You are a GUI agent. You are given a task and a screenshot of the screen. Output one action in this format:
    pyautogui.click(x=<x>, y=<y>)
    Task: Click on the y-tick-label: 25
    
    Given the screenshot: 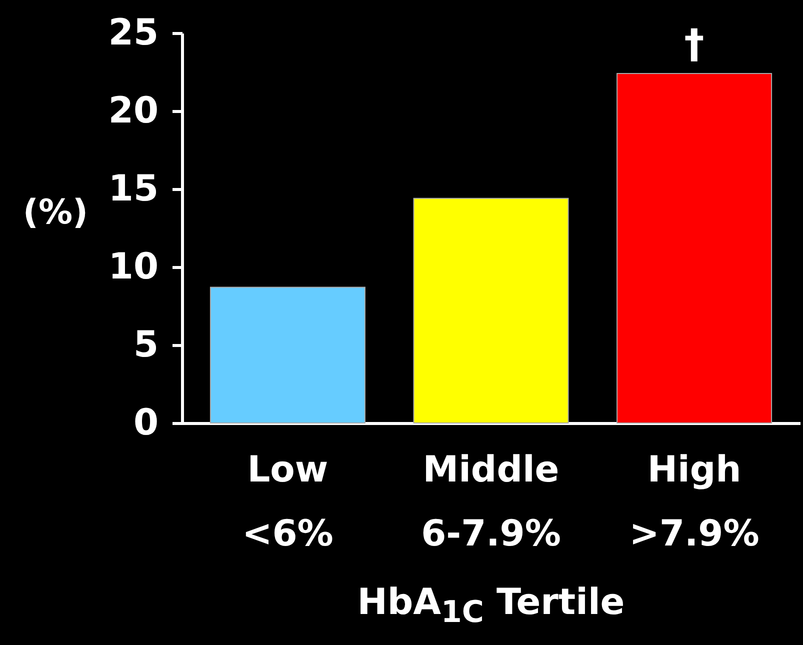 What is the action you would take?
    pyautogui.click(x=133, y=33)
    